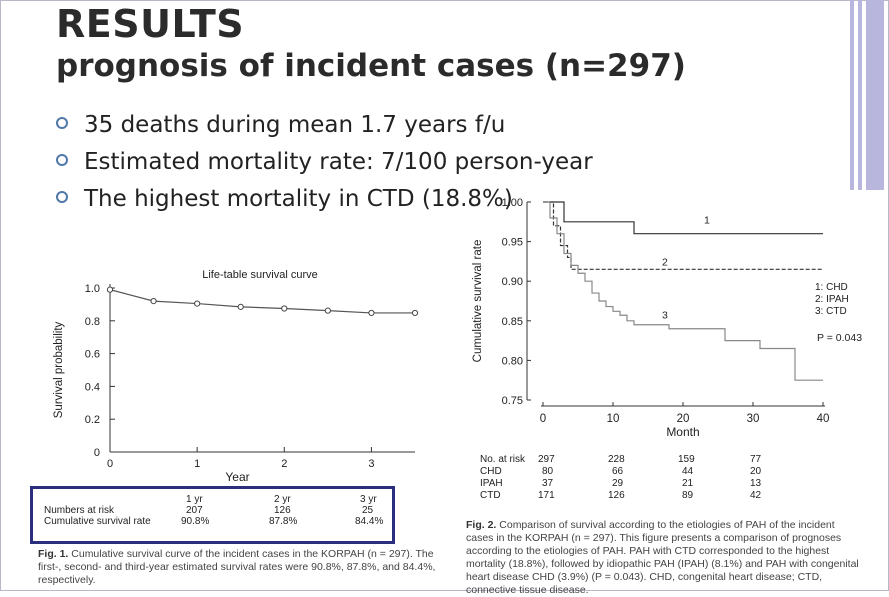 The height and width of the screenshot is (597, 889). I want to click on chart-title: Life-table survival curve, so click(260, 275).